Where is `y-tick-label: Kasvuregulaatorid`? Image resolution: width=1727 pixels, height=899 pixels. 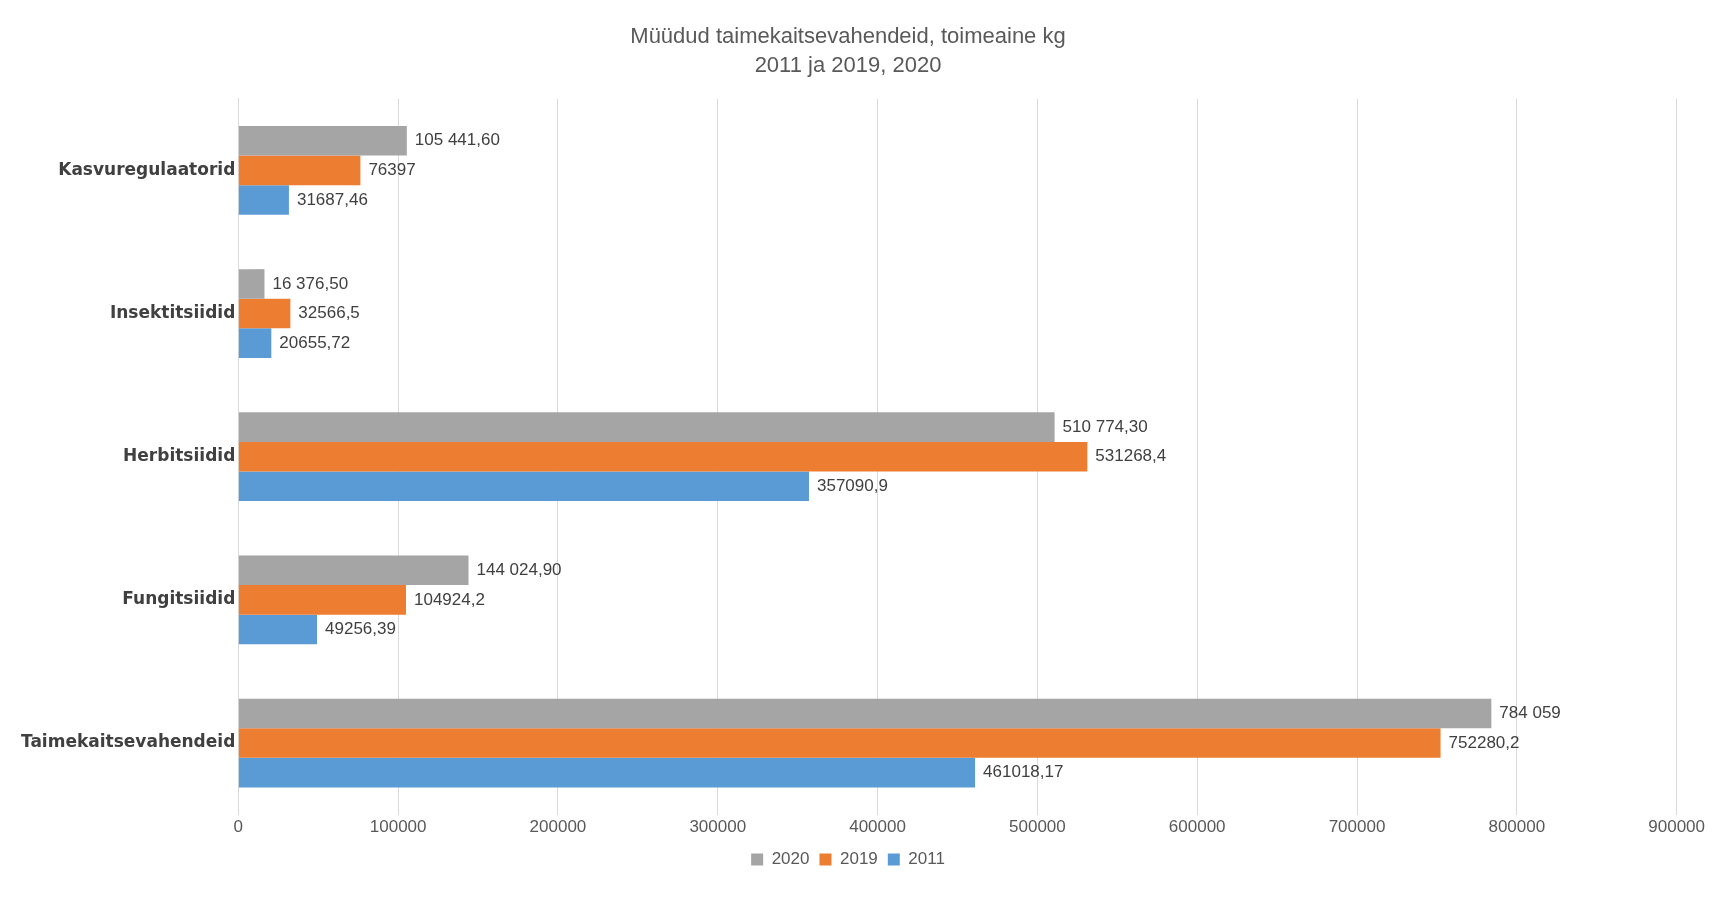 y-tick-label: Kasvuregulaatorid is located at coordinates (147, 168).